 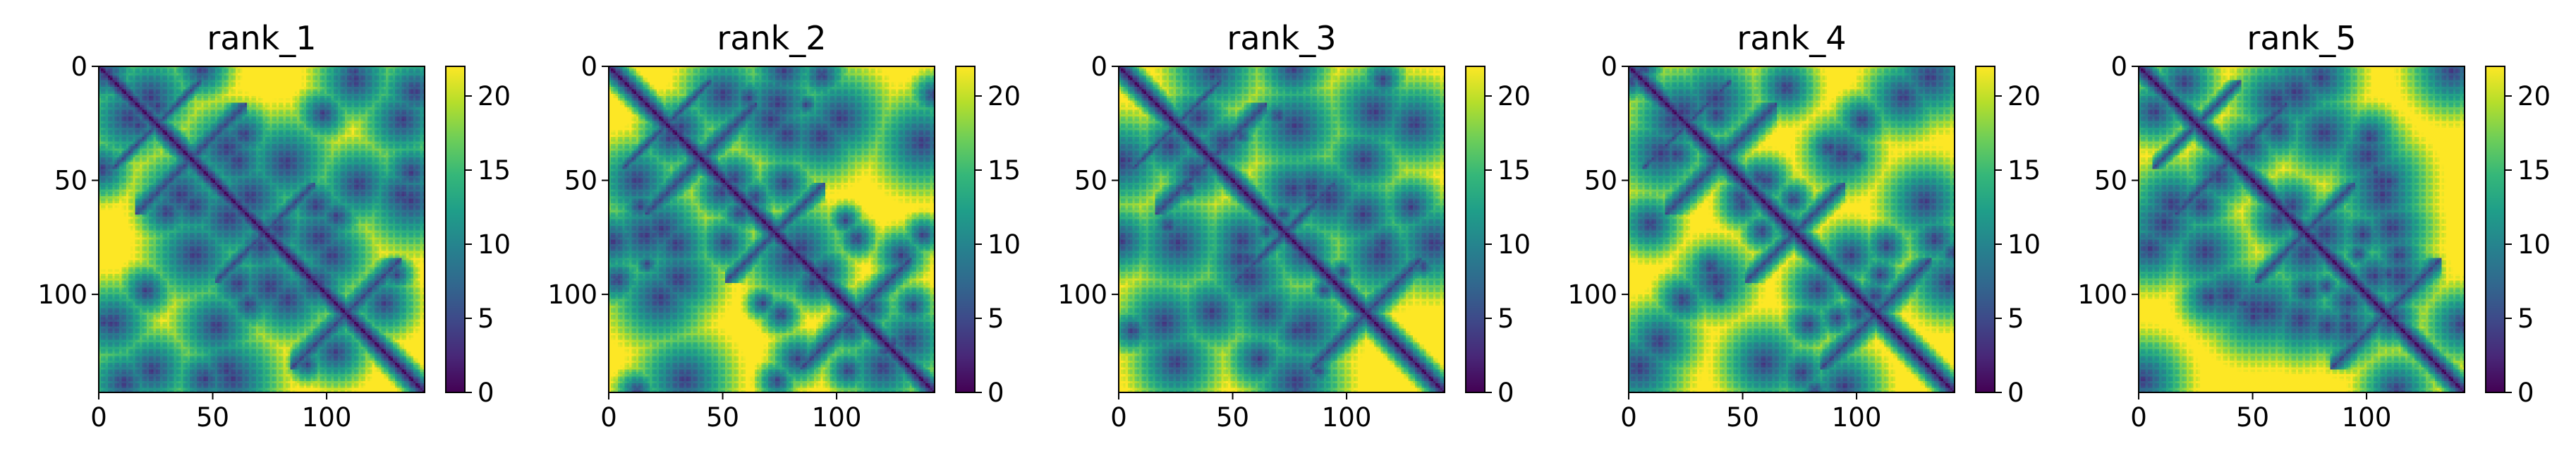 What do you see at coordinates (772, 38) in the screenshot?
I see `panel-title: rank_2` at bounding box center [772, 38].